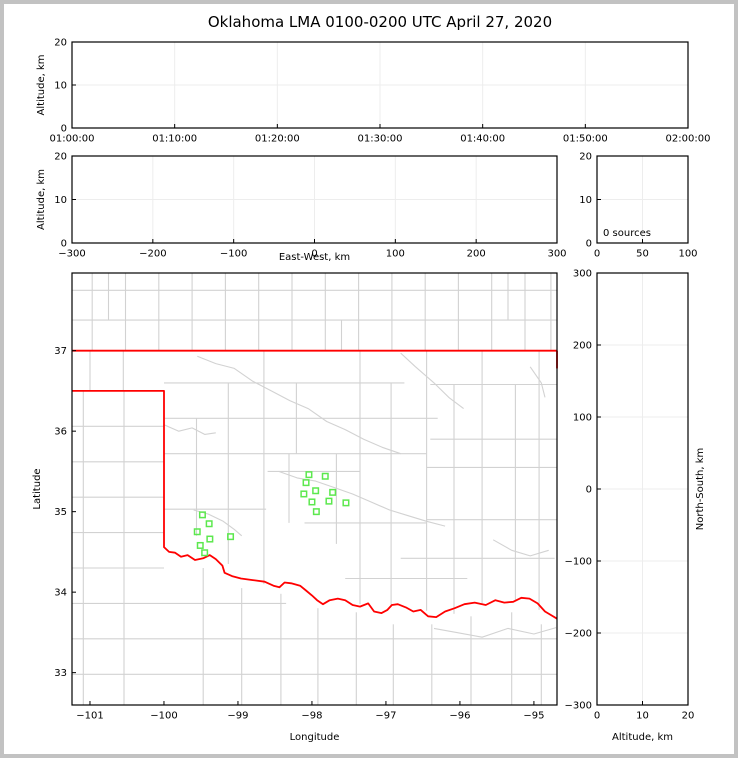 The image size is (738, 758). I want to click on x-axis-label: Longitude, so click(315, 737).